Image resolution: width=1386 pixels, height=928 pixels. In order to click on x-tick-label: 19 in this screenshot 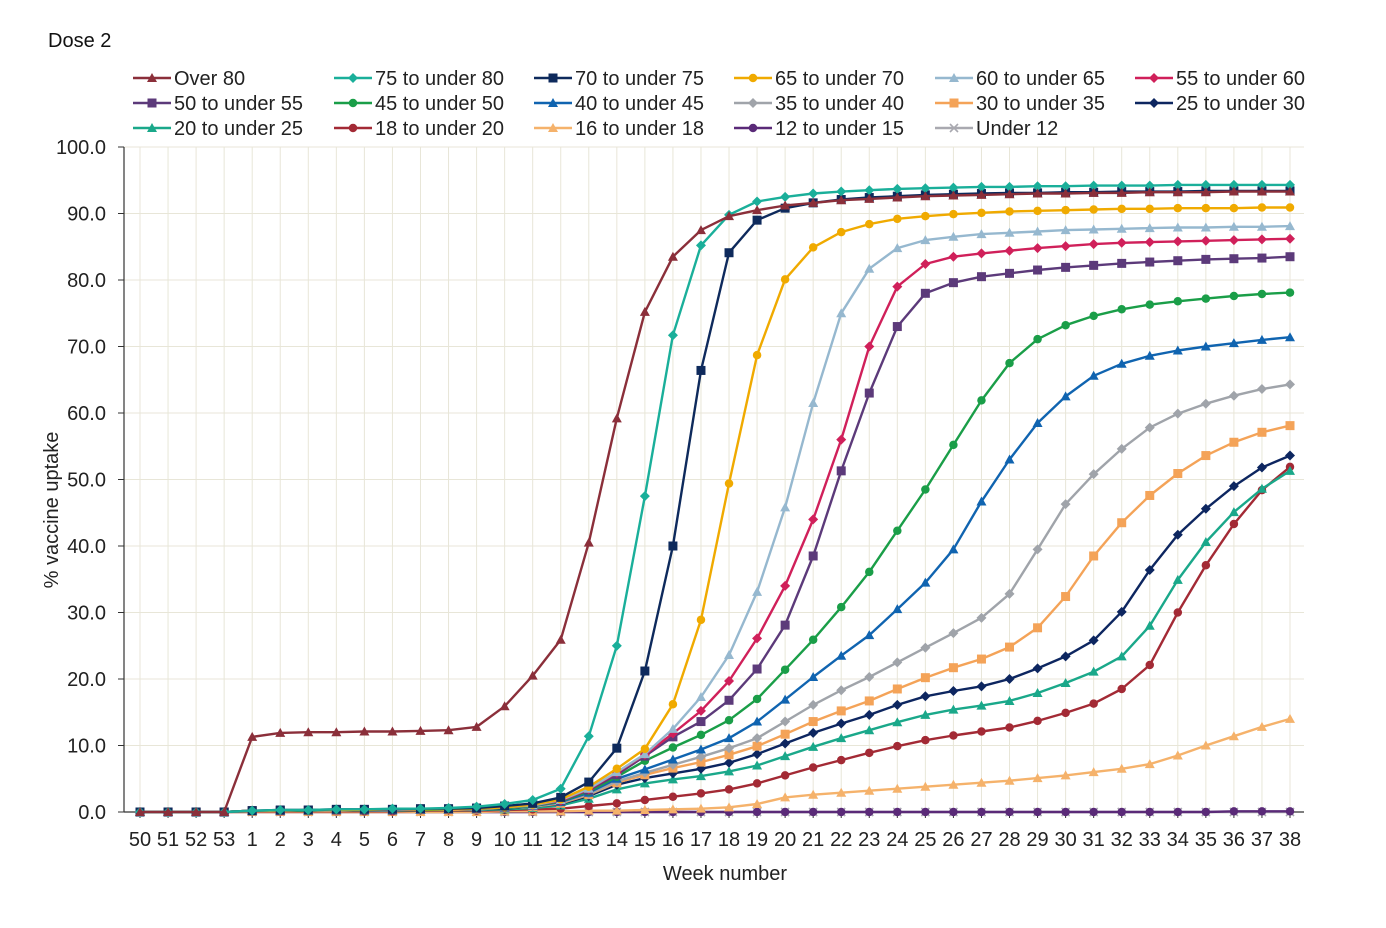, I will do `click(757, 840)`.